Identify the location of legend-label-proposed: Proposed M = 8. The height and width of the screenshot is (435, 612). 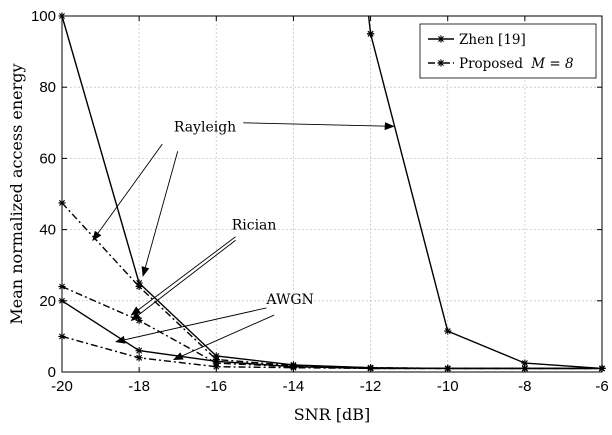
(516, 64).